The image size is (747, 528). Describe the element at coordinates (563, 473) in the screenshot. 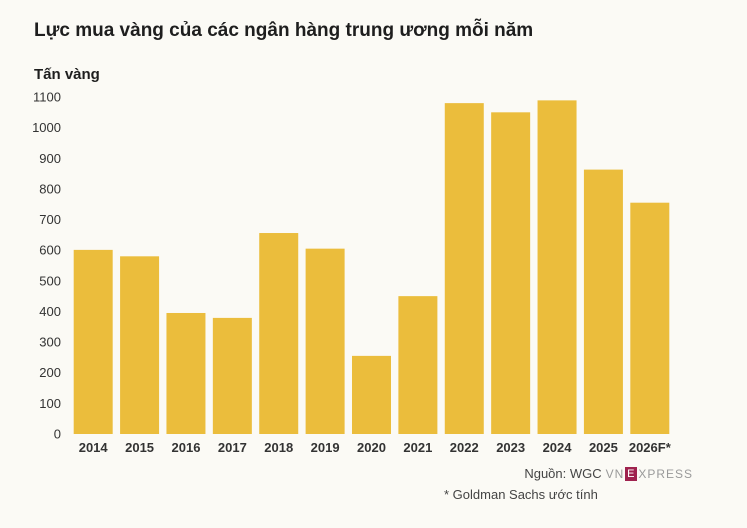

I see `source-text: Nguồn: WGC` at that location.